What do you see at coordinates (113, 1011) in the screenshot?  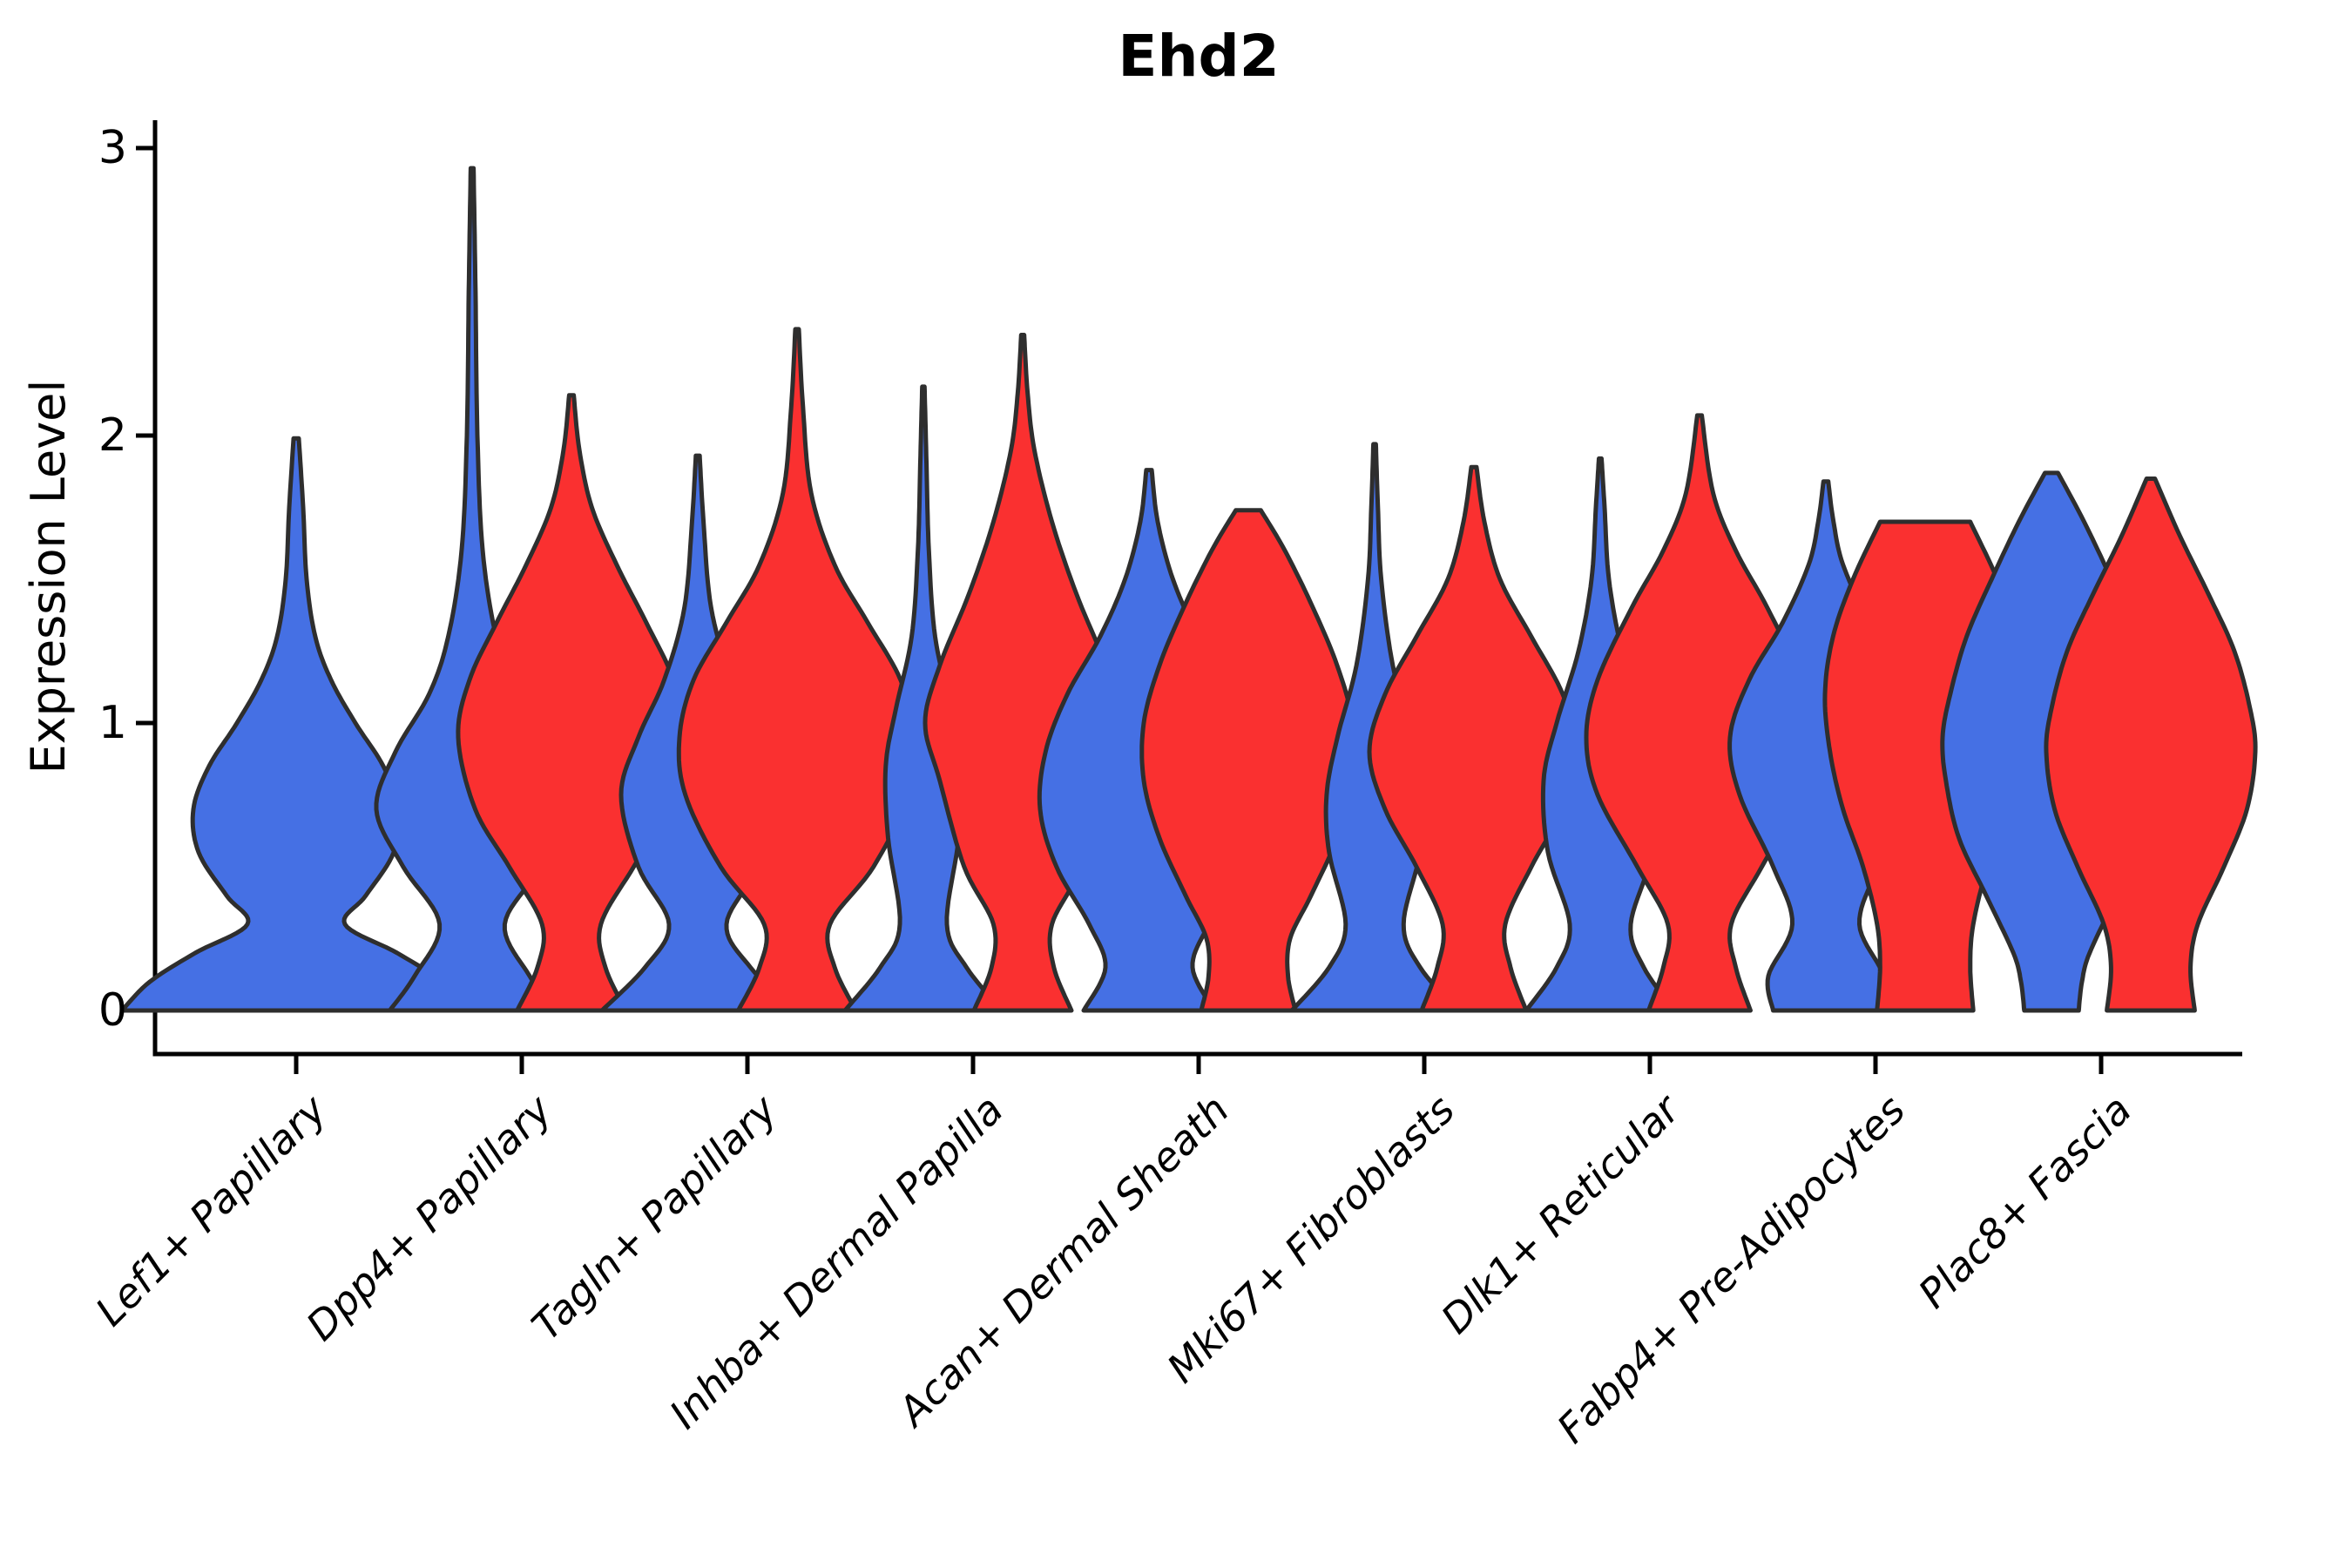 I see `y-tick-label-0: 0` at bounding box center [113, 1011].